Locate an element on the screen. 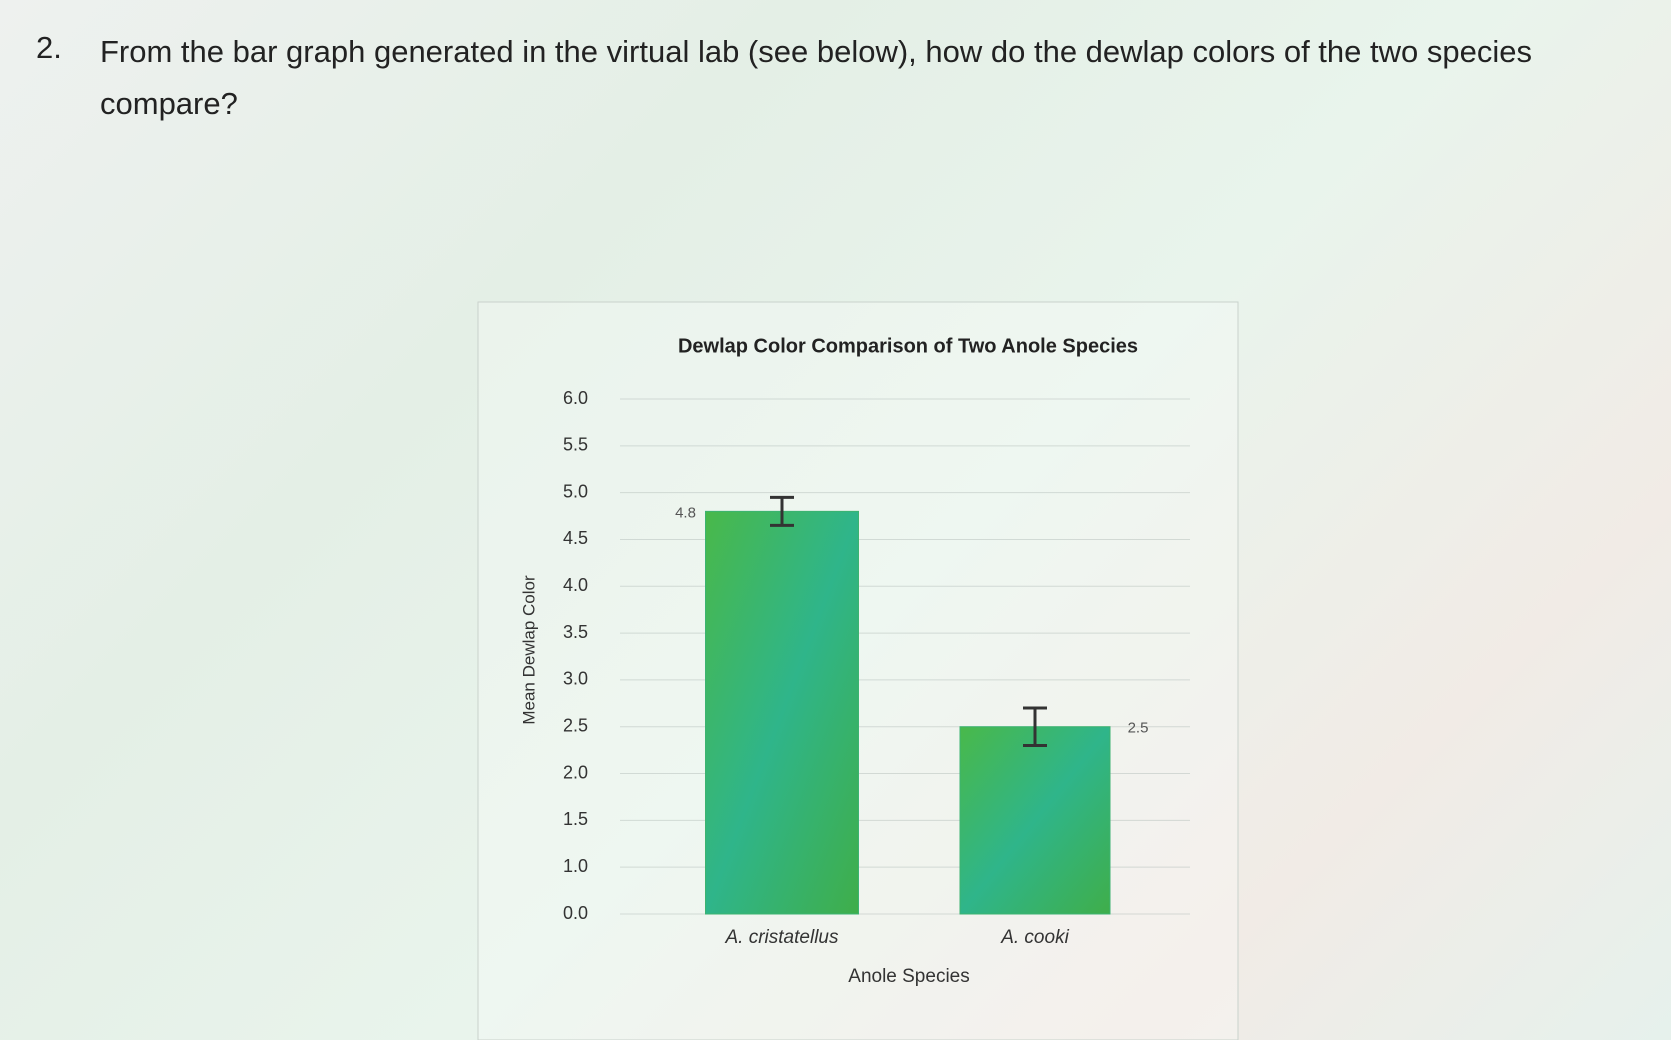 Image resolution: width=1671 pixels, height=1040 pixels. y-tick-label: 1.0 is located at coordinates (575, 866).